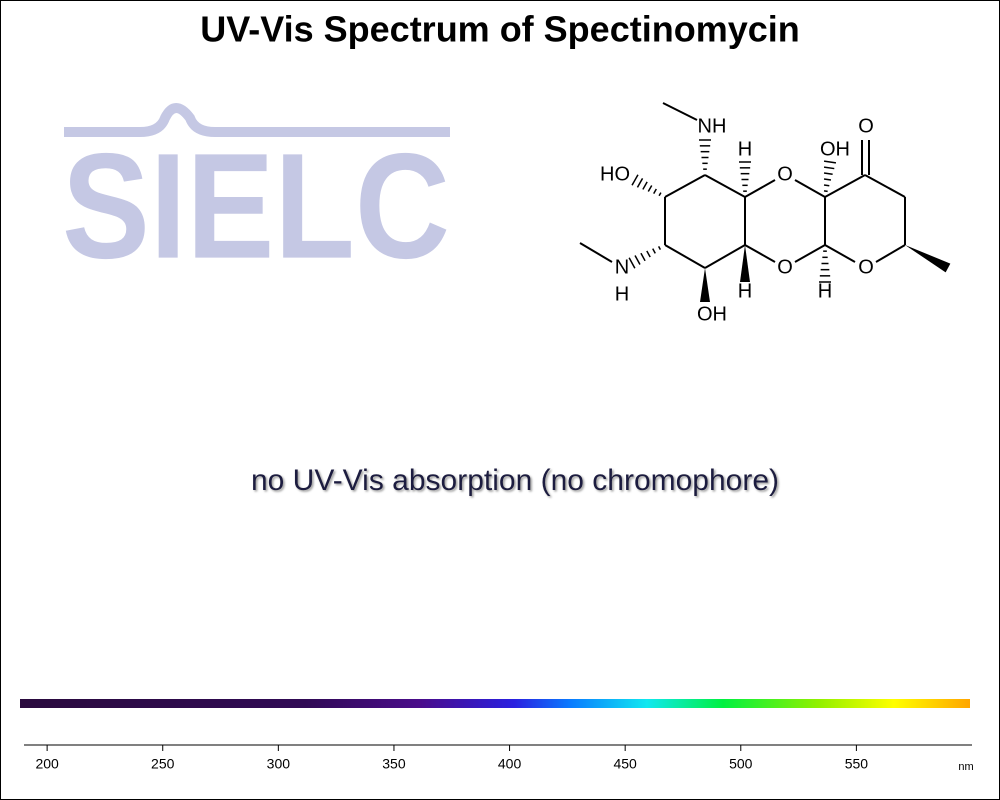  I want to click on chart-title: UV-Vis Spectrum of Spectinomycin, so click(499, 29).